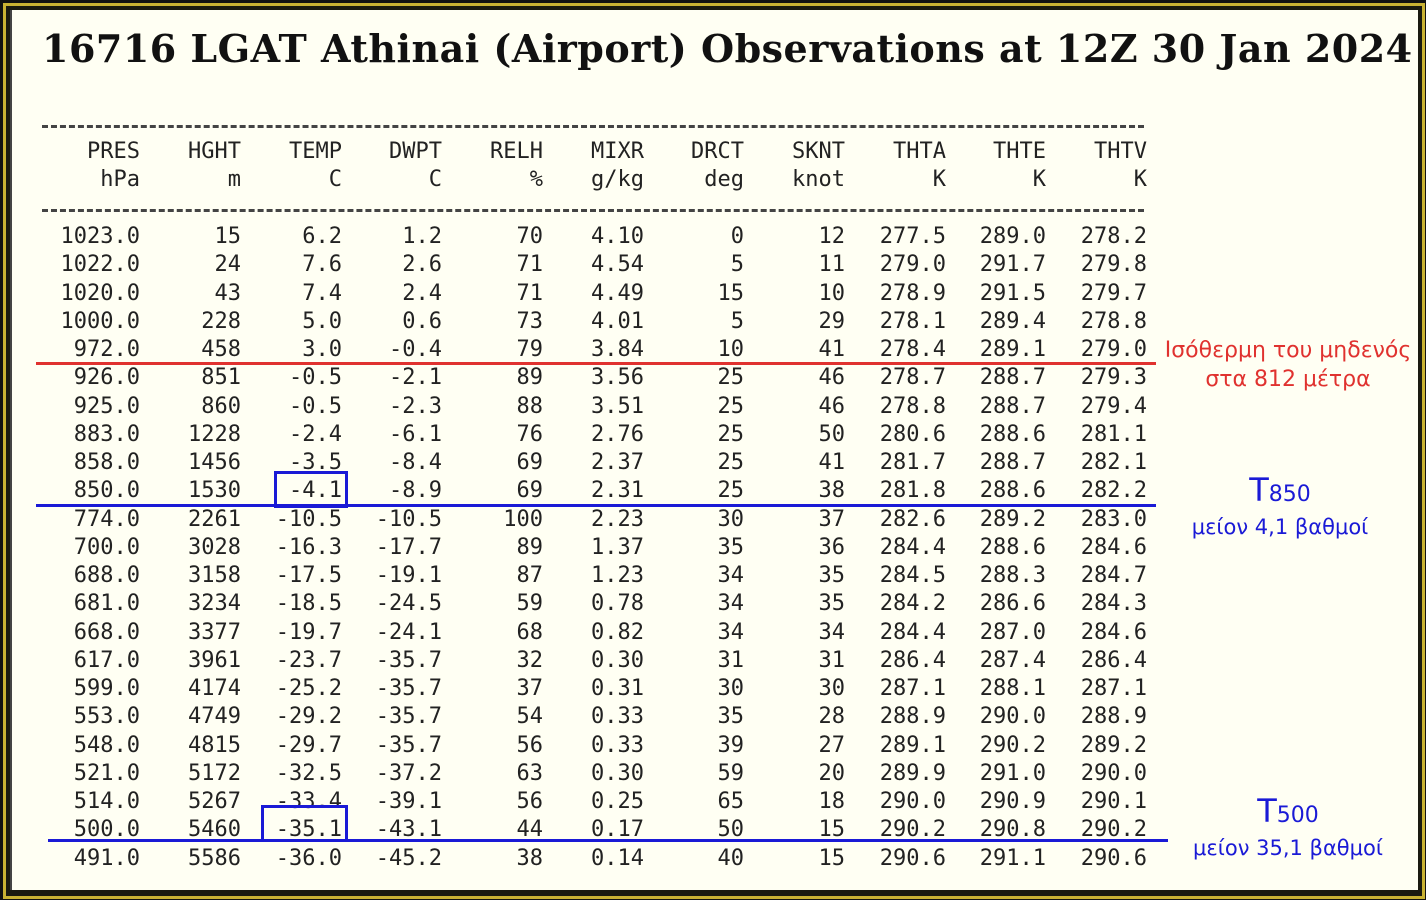  What do you see at coordinates (1012, 632) in the screenshot?
I see `cell-thte: 287.0` at bounding box center [1012, 632].